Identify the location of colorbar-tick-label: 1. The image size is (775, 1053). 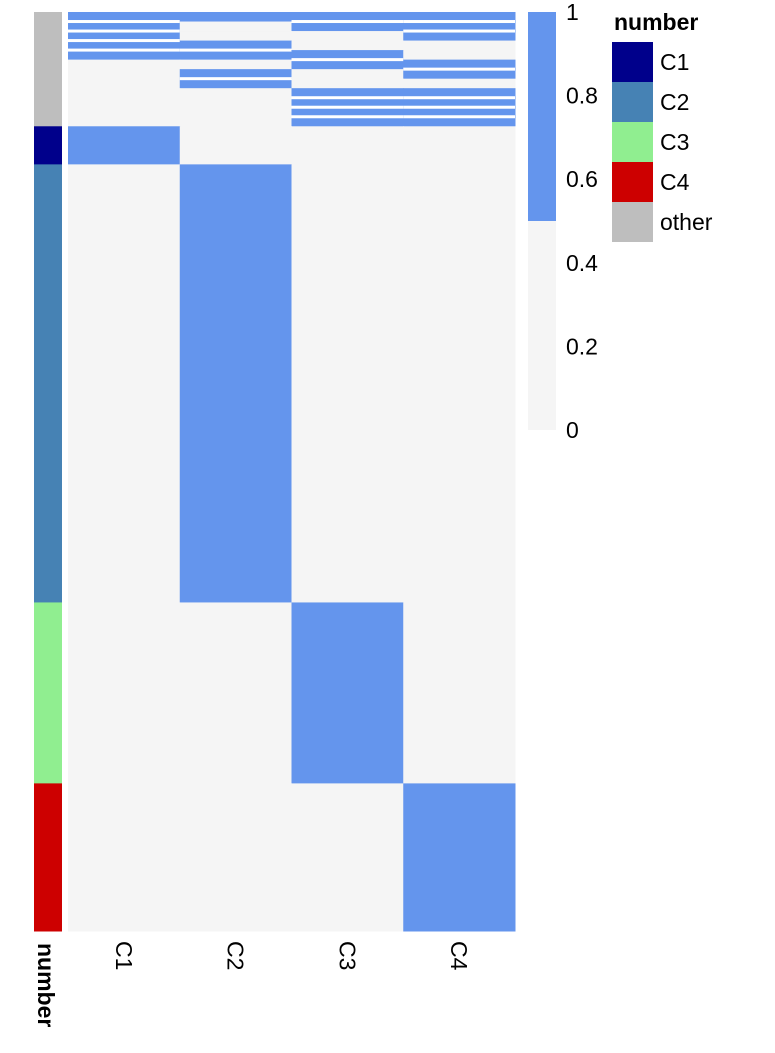
(572, 12).